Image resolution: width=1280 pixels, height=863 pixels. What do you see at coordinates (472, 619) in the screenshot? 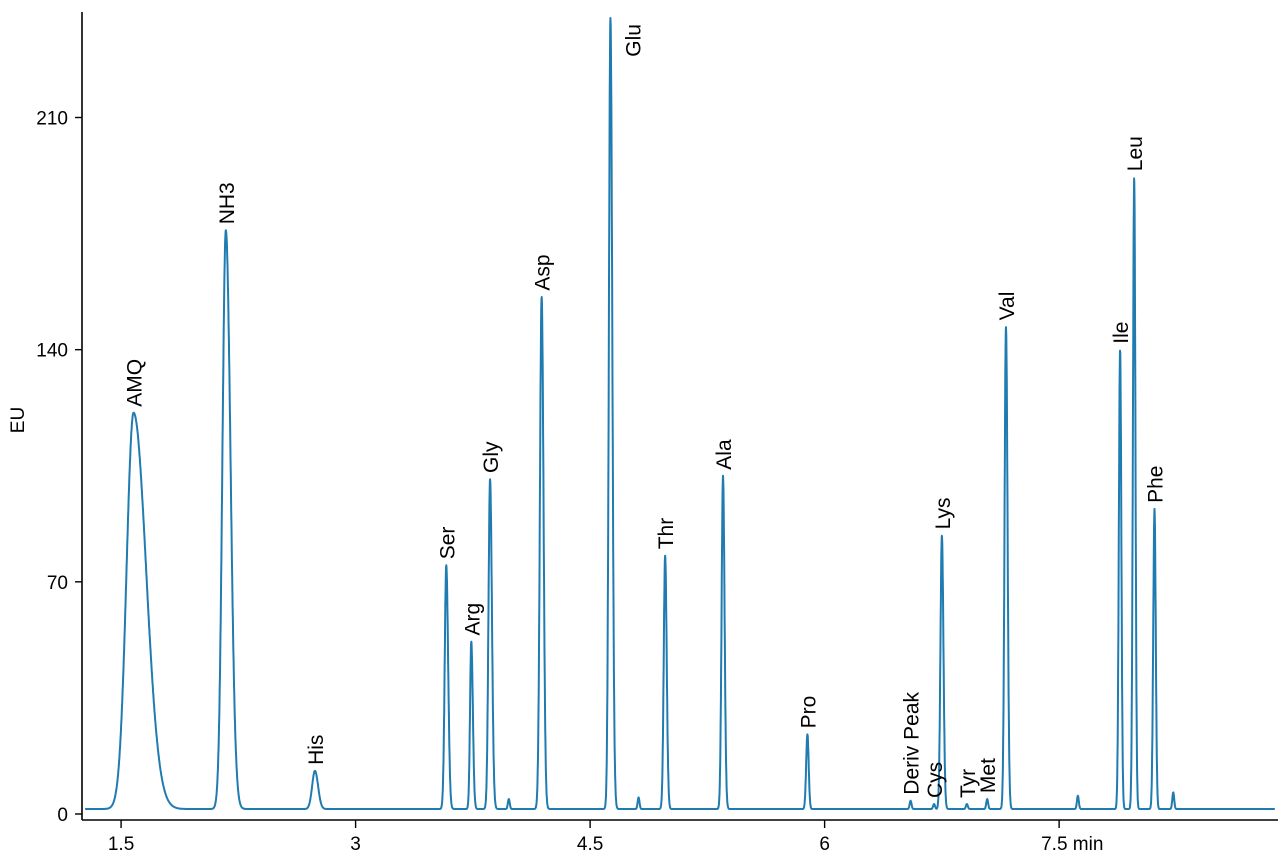
I see `peak-label: Arg` at bounding box center [472, 619].